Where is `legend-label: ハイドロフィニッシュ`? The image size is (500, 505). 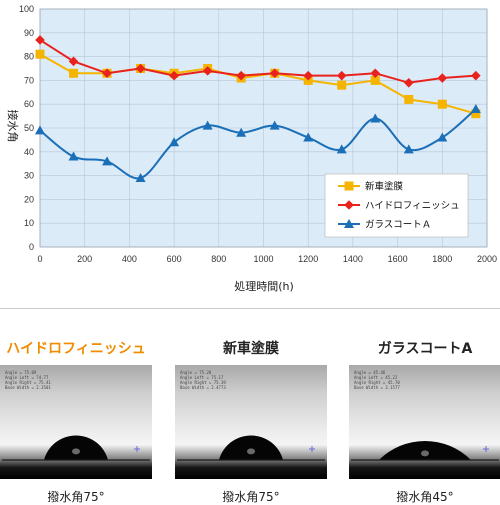
legend-label: ハイドロフィニッシュ is located at coordinates (412, 206).